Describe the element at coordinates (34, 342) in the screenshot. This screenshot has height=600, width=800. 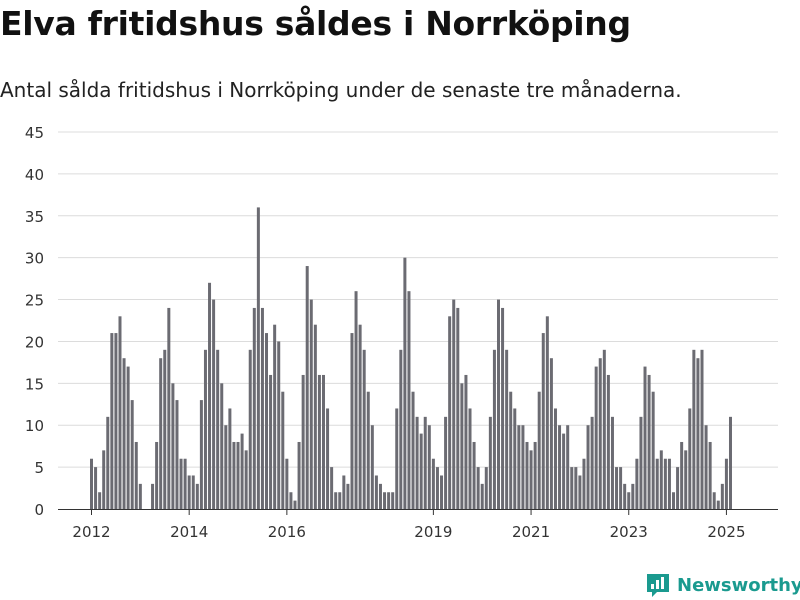
I see `y-tick-label: 20` at that location.